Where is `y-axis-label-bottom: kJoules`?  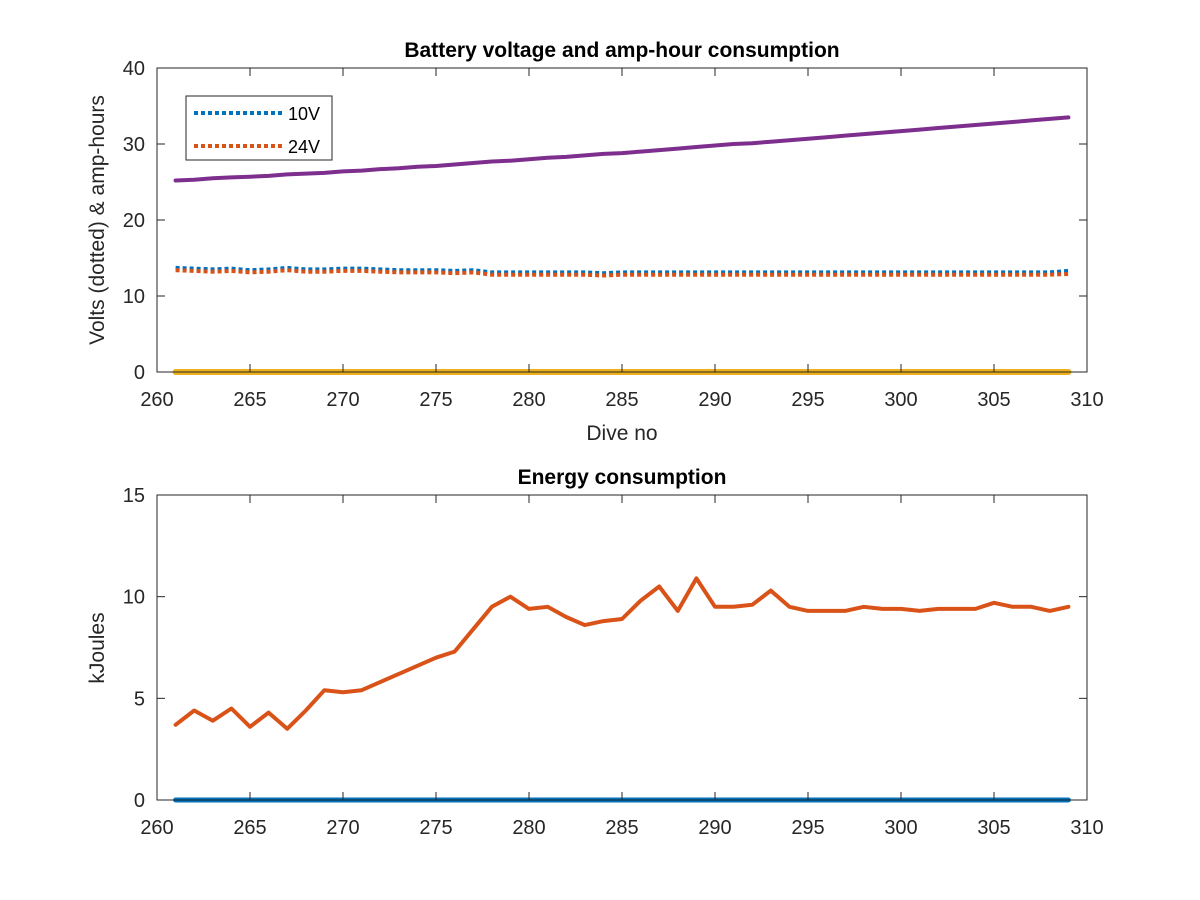
y-axis-label-bottom: kJoules is located at coordinates (97, 647).